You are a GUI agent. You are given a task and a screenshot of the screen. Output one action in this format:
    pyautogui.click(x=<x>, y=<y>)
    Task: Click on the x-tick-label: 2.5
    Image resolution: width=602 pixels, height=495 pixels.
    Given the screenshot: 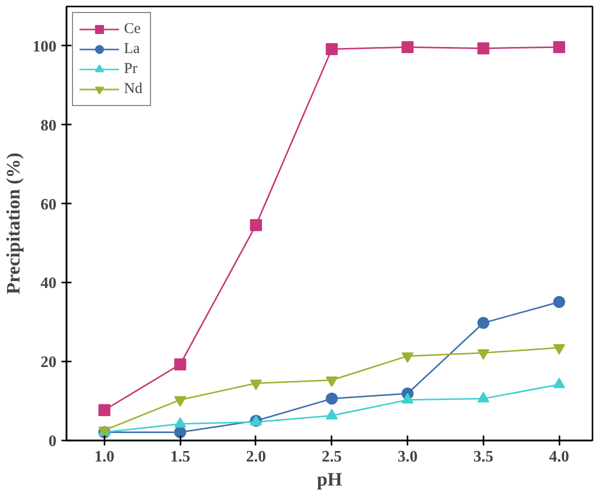 What is the action you would take?
    pyautogui.click(x=332, y=457)
    